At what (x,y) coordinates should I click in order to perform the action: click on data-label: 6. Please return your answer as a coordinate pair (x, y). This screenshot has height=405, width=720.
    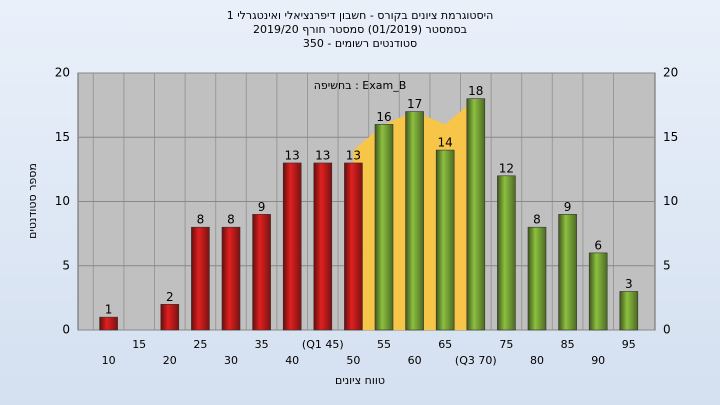
    Looking at the image, I should click on (598, 245).